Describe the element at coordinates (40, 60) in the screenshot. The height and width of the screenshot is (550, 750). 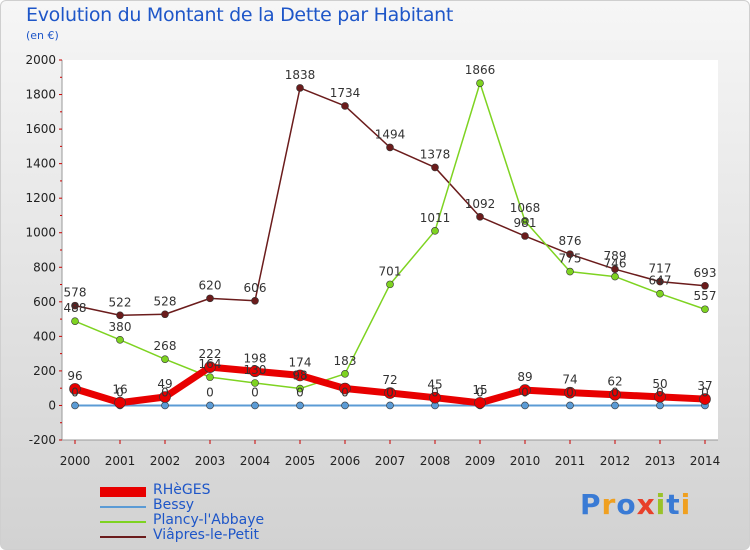
I see `y-tick-label: 2000` at that location.